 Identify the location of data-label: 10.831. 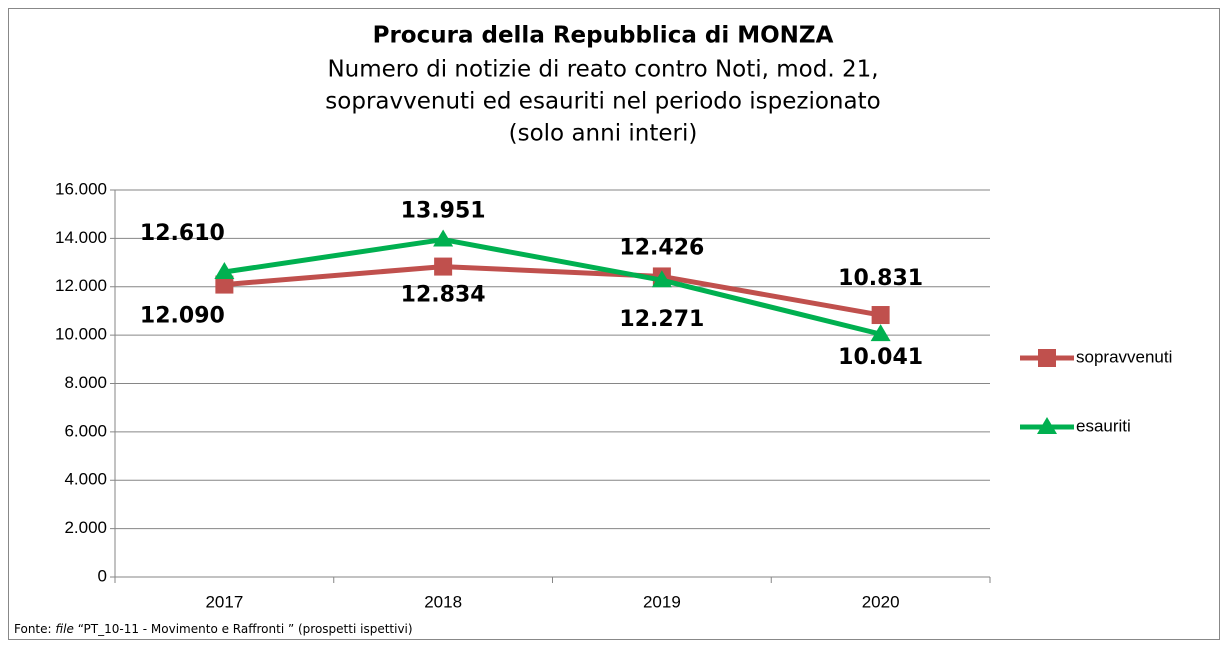
(880, 278).